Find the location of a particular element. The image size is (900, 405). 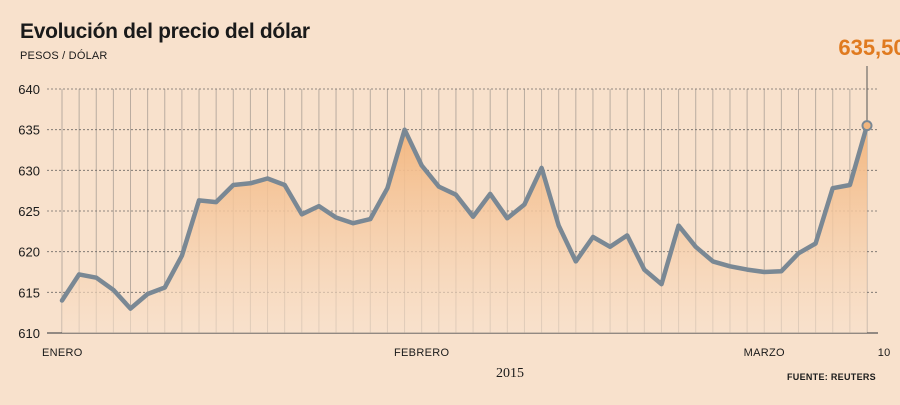

x-tick-label: FEBRERO is located at coordinates (421, 353).